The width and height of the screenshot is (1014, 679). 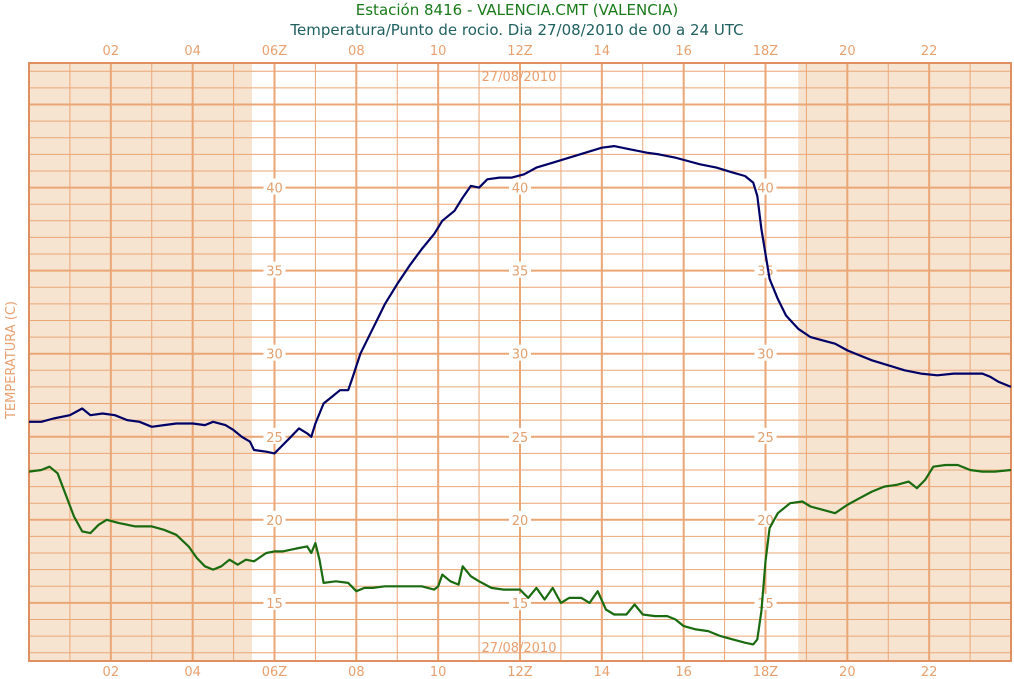 What do you see at coordinates (602, 672) in the screenshot?
I see `x-tick-label-bottom: 14` at bounding box center [602, 672].